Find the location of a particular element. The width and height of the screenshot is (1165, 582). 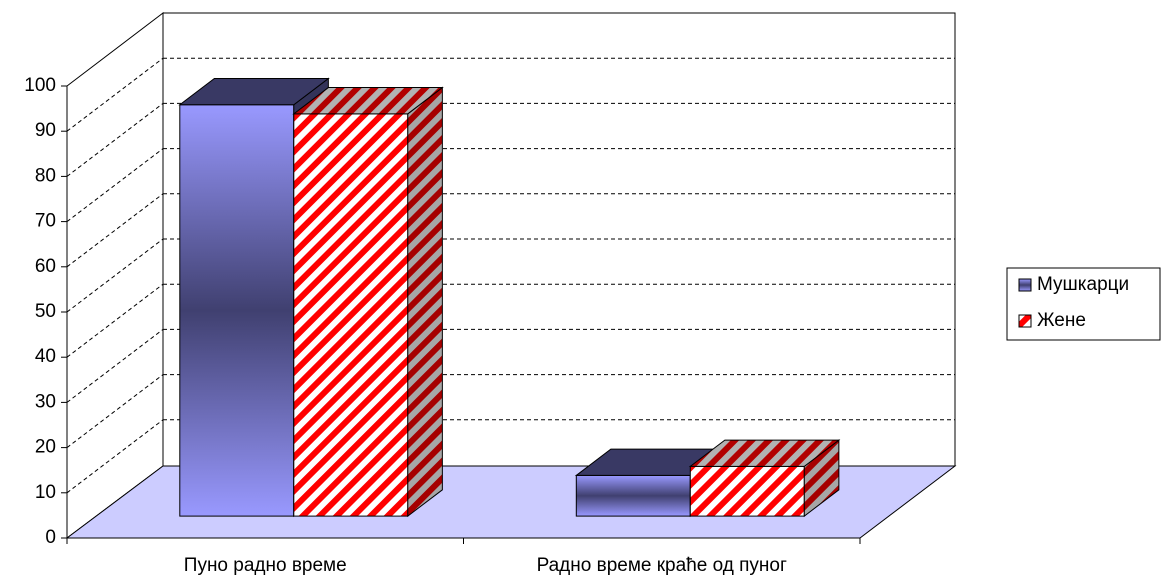

legend-box is located at coordinates (1083, 304).